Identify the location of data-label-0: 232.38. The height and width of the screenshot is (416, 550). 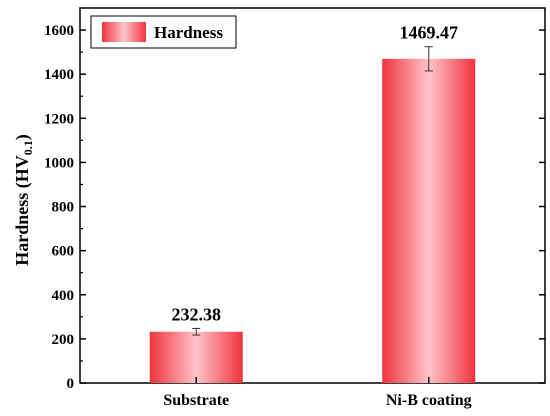
(197, 314).